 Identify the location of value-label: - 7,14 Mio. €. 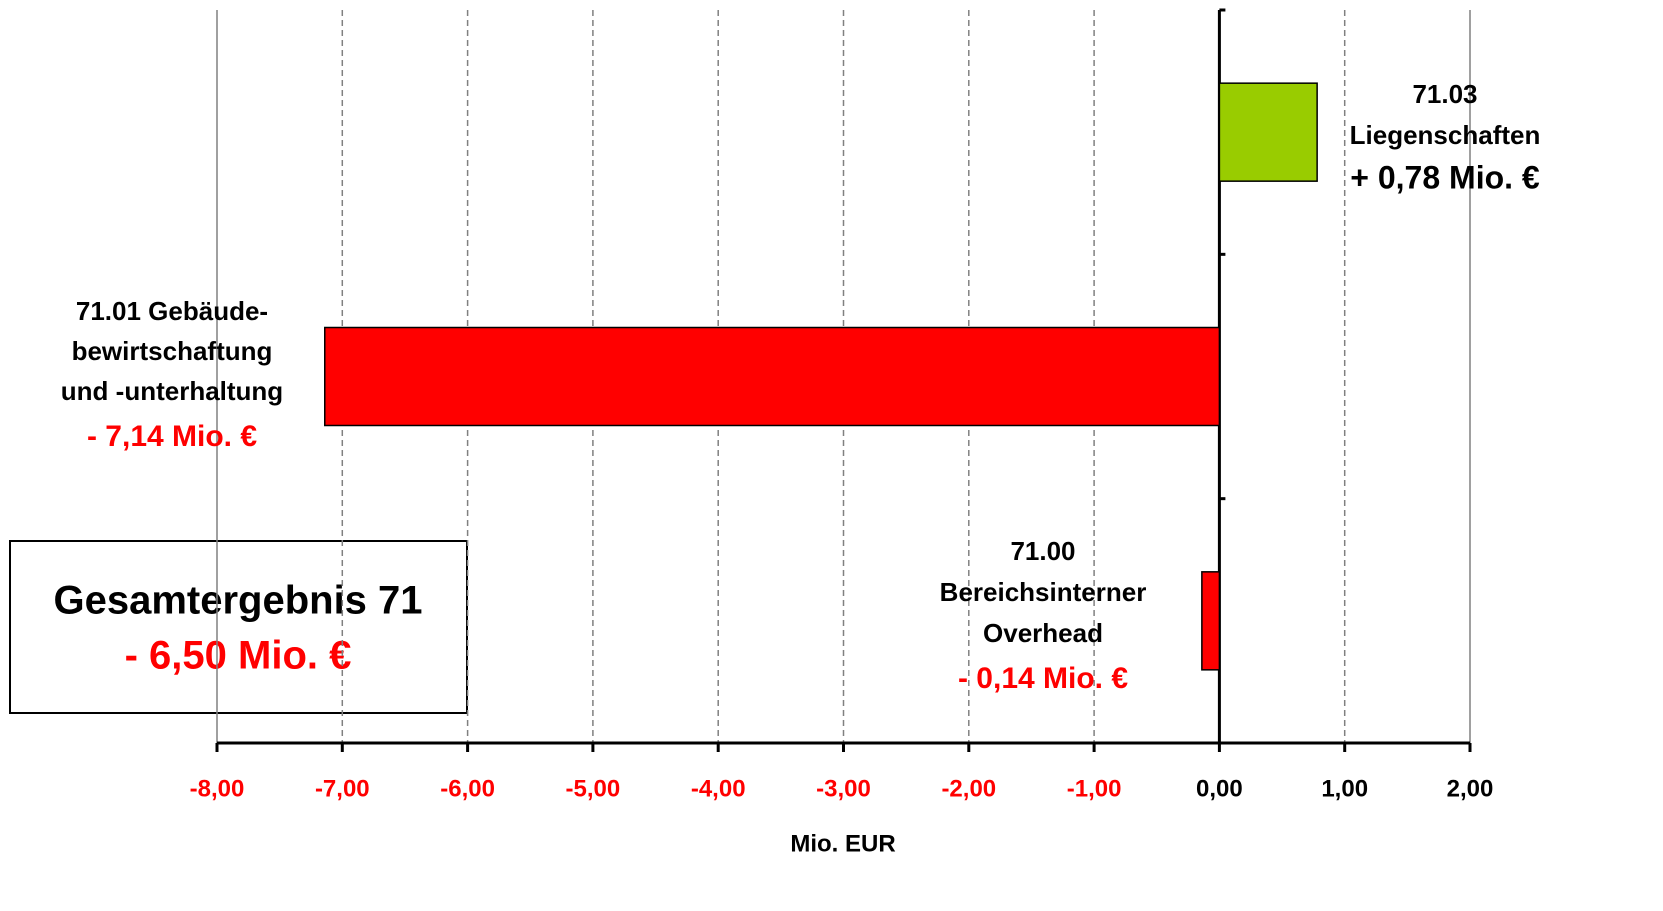
(172, 436).